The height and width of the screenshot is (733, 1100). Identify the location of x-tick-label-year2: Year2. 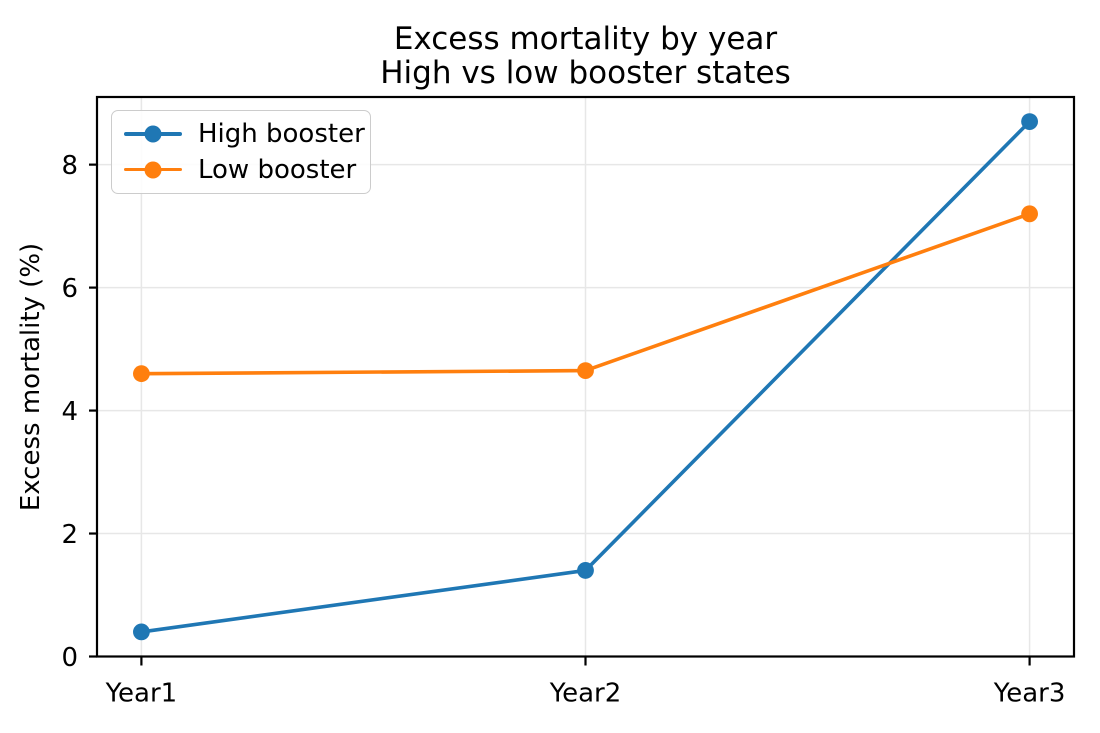
(585, 694).